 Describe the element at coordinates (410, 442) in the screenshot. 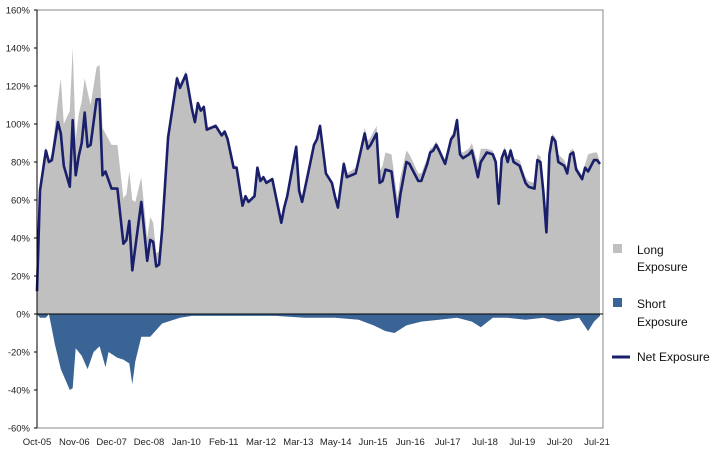

I see `x-tick-label: Jun-16` at that location.